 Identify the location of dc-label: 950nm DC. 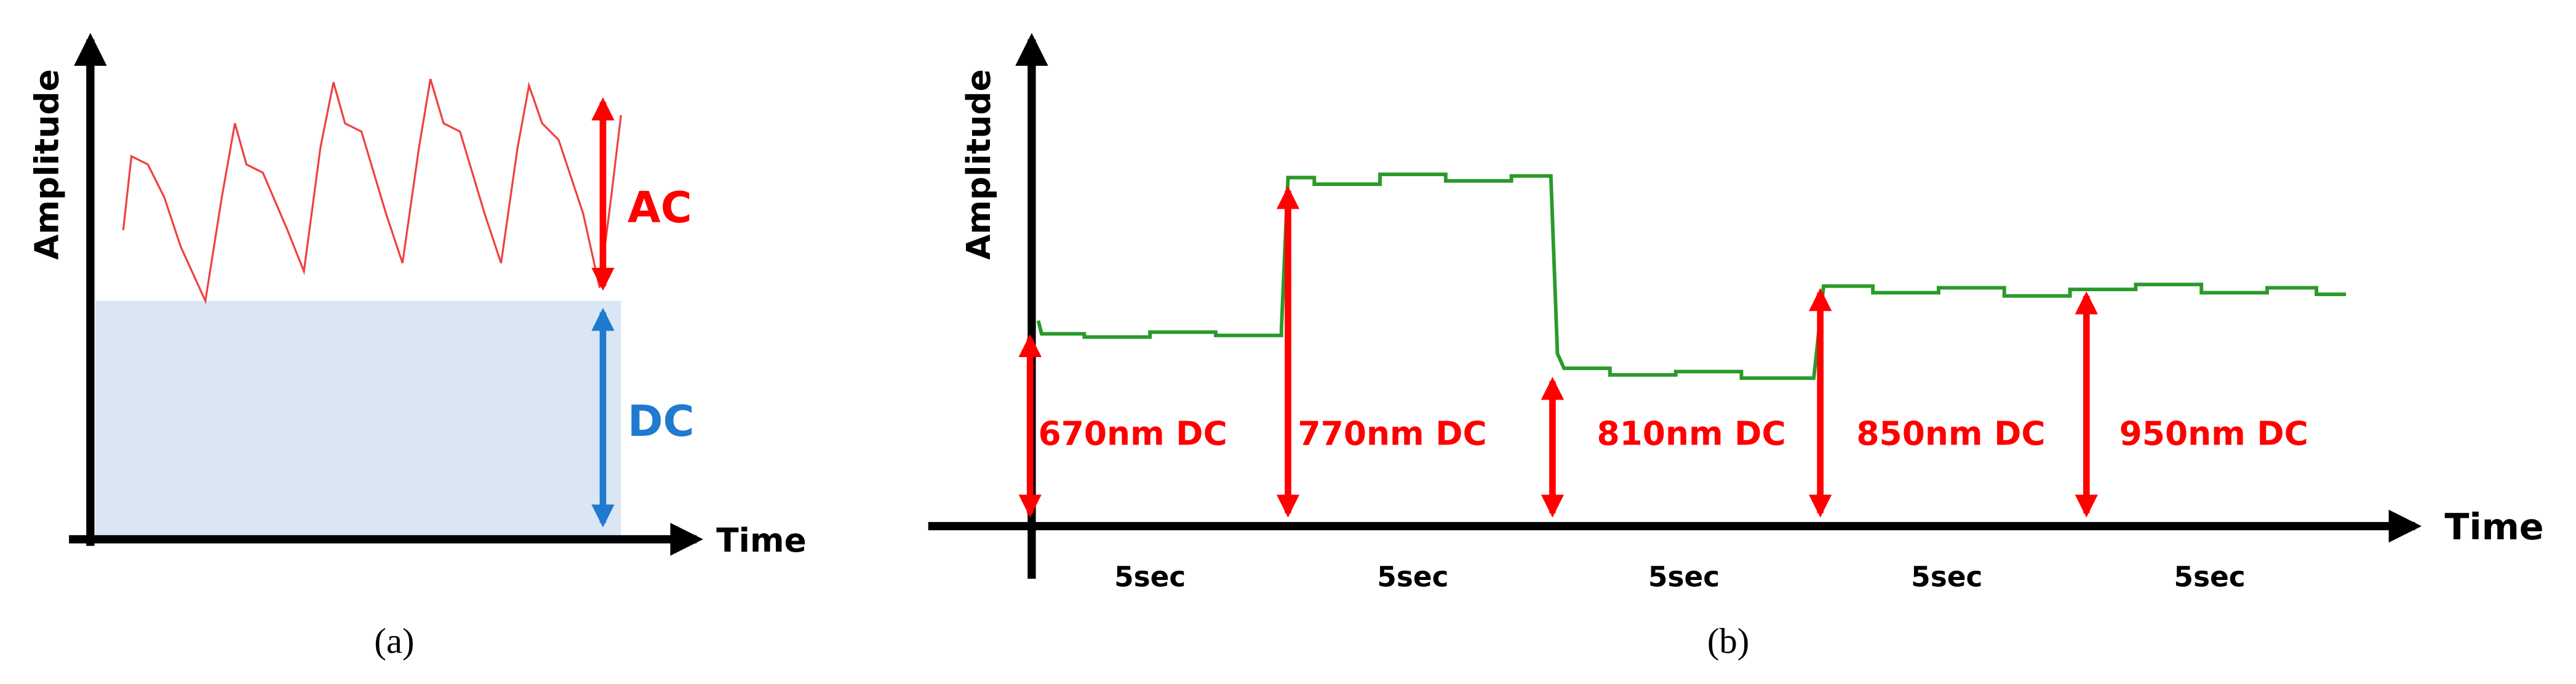
(2213, 433).